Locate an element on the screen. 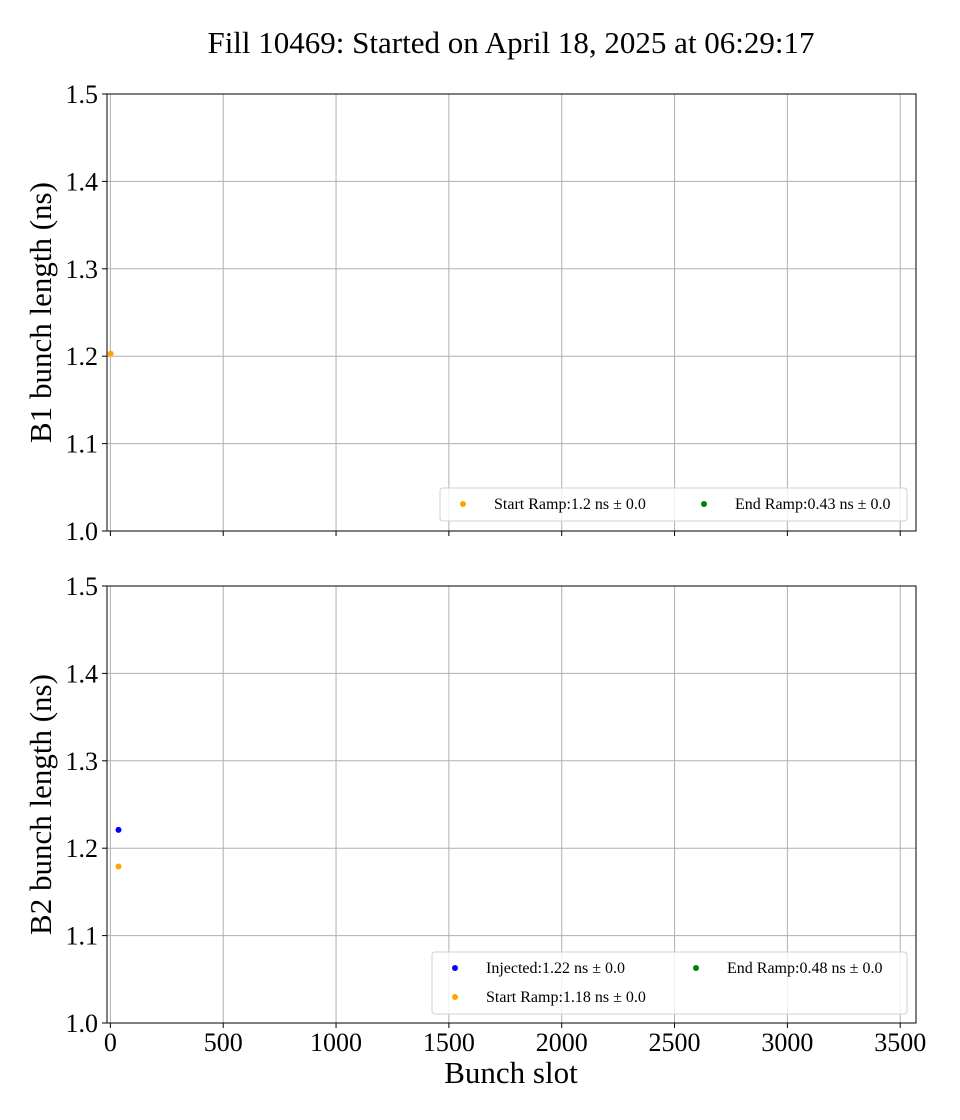 The image size is (960, 1120). legend-label: Start Ramp:1.2 ns ± 0.0 is located at coordinates (570, 504).